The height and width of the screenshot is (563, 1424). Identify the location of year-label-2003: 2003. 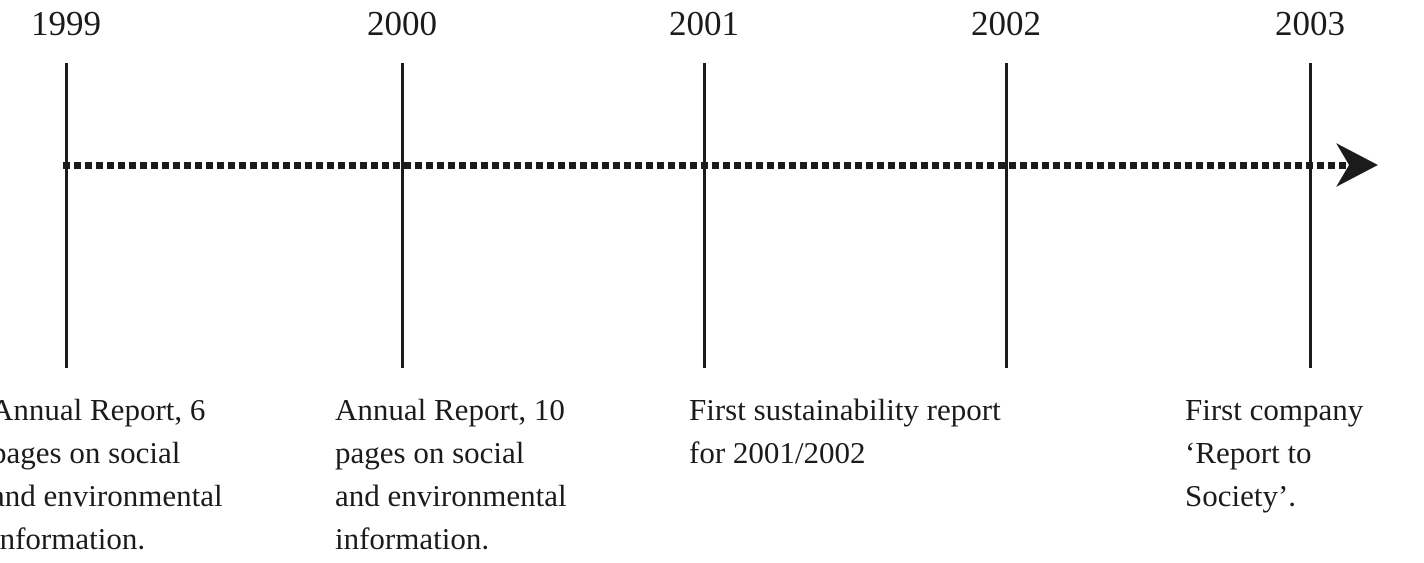
(1310, 23).